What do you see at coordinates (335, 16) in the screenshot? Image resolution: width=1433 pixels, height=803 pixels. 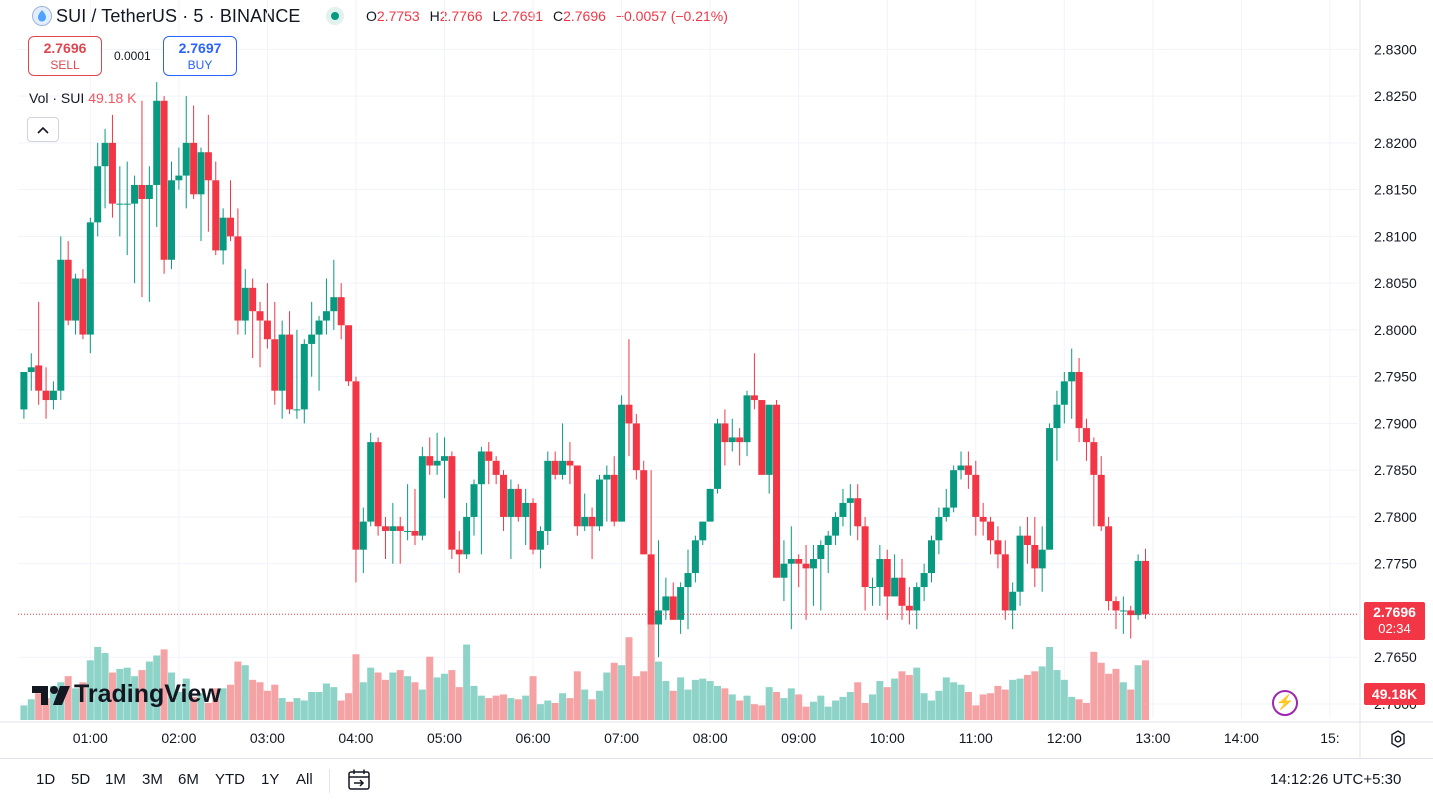 I see `market-status-icon` at bounding box center [335, 16].